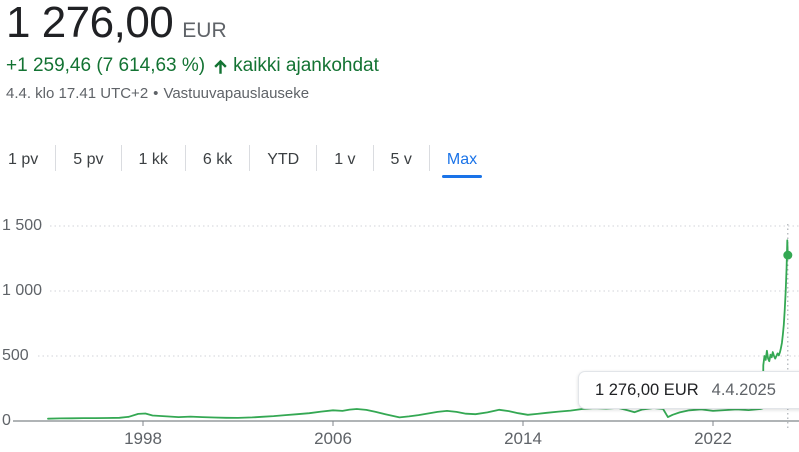 The height and width of the screenshot is (452, 799). I want to click on y-axis-tick-0: 0, so click(6, 420).